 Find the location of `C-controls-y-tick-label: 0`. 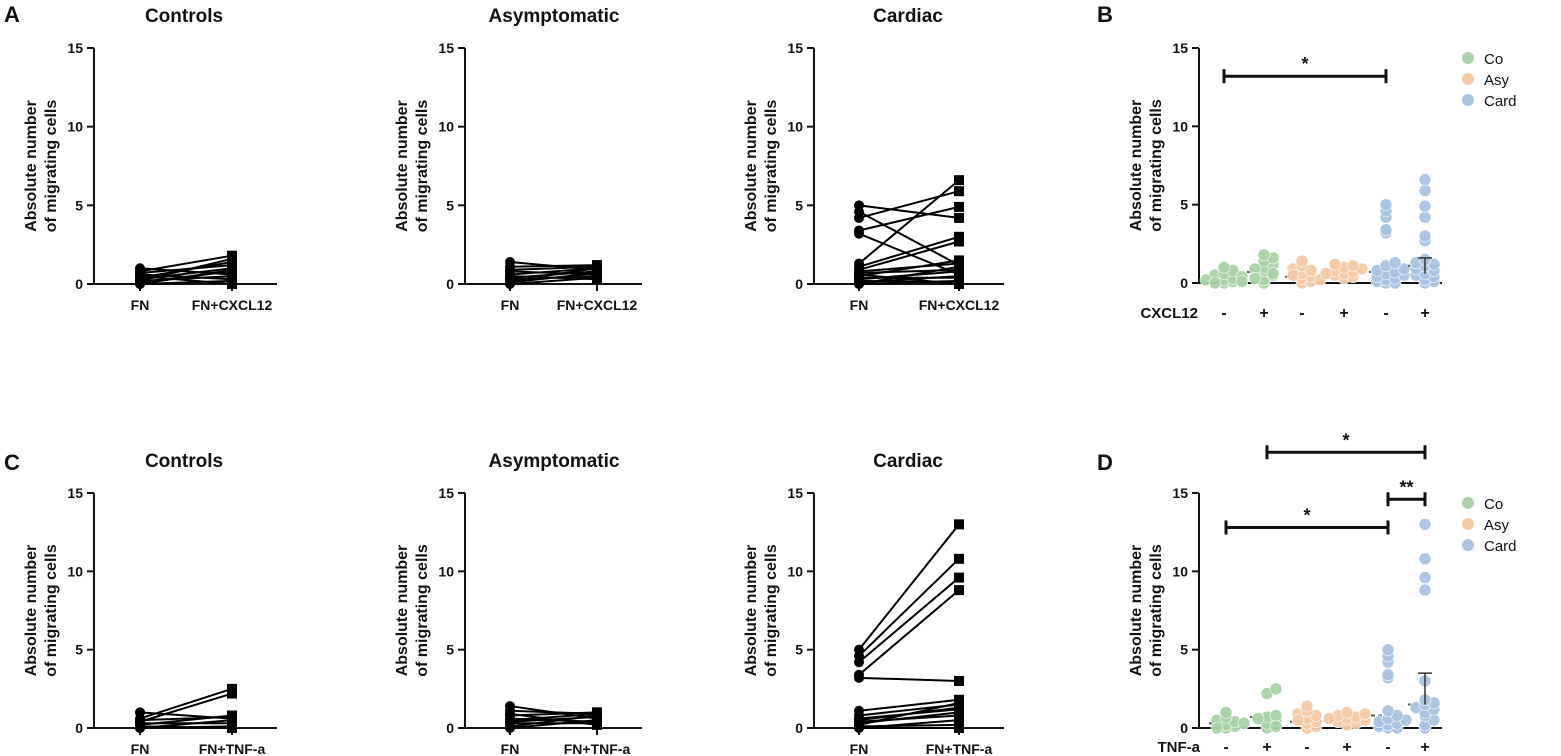

C-controls-y-tick-label: 0 is located at coordinates (79, 728).